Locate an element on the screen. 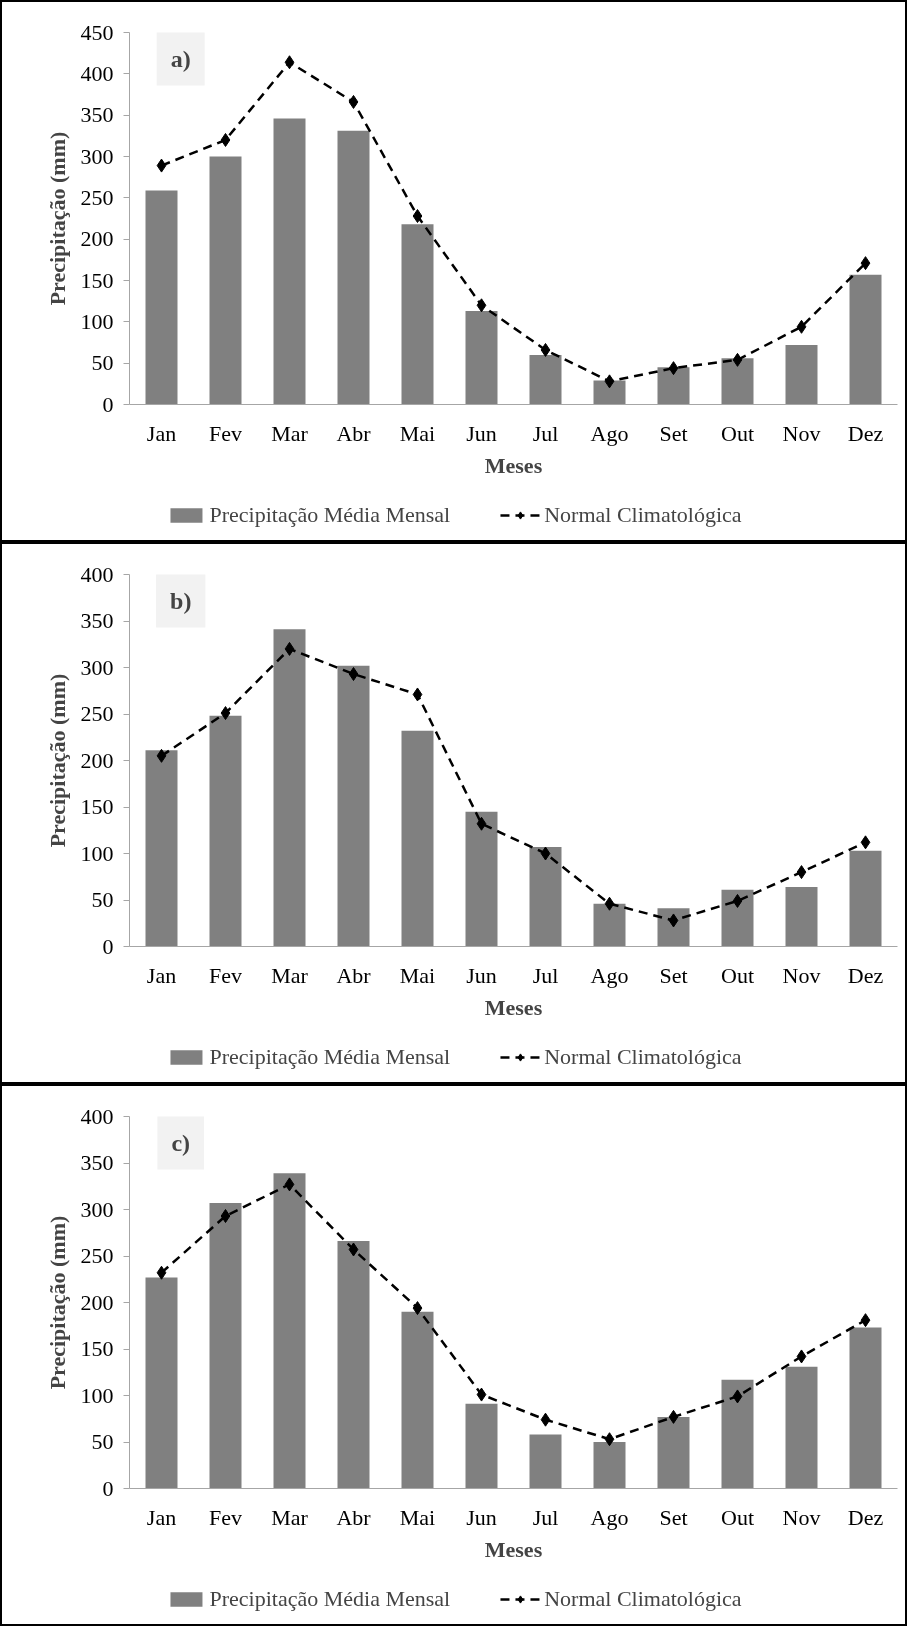  y-tick-label: 150 is located at coordinates (97, 280).